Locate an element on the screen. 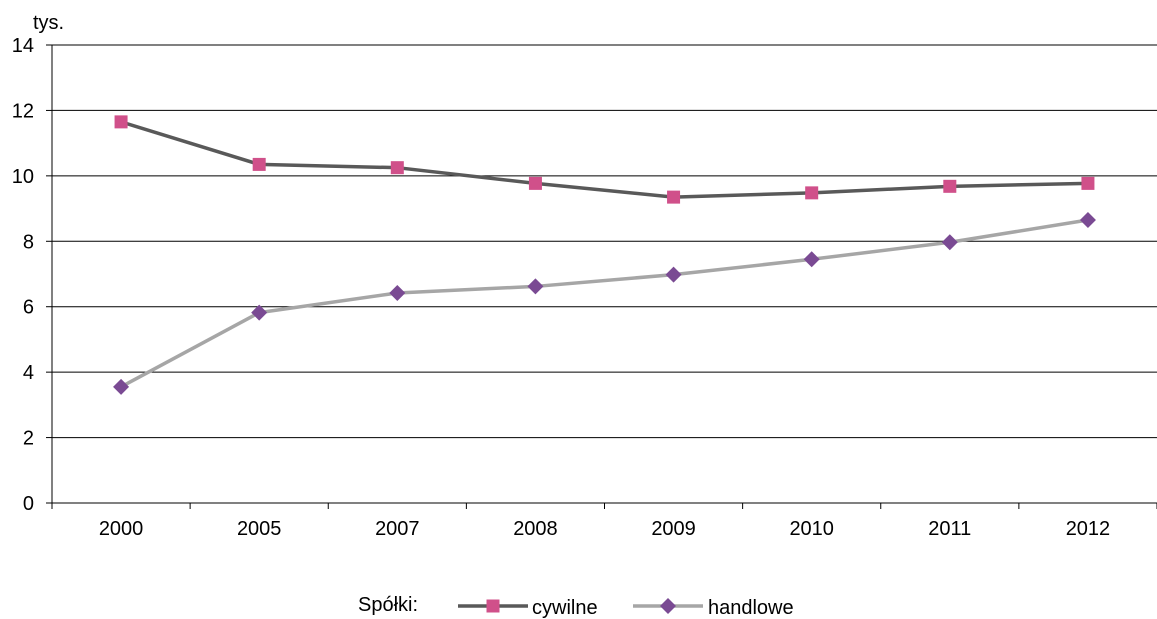  legend-swatch-marker-cywilne is located at coordinates (493, 606).